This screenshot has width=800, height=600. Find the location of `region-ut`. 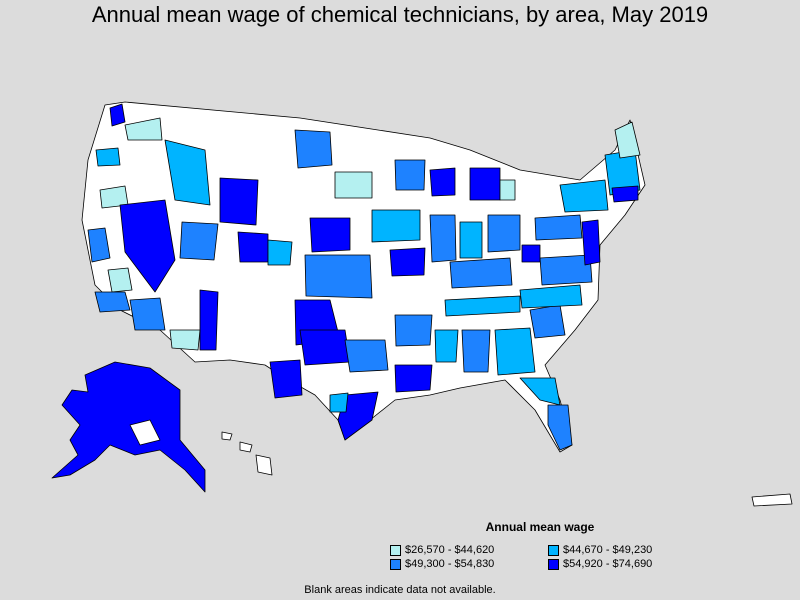

region-ut is located at coordinates (199, 241).